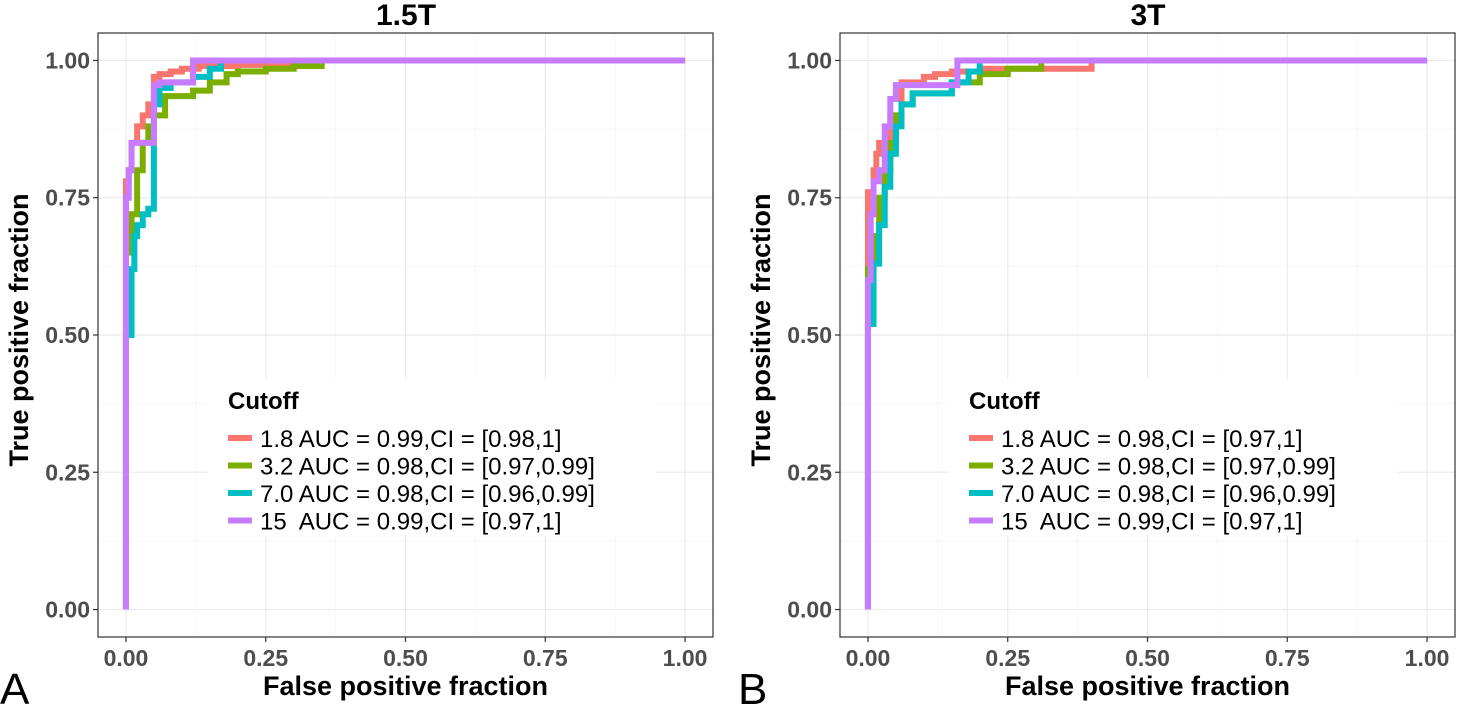 Image resolution: width=1457 pixels, height=706 pixels. I want to click on legend-label: 1.8 AUC = 0.99,CI = [0.98,1], so click(411, 439).